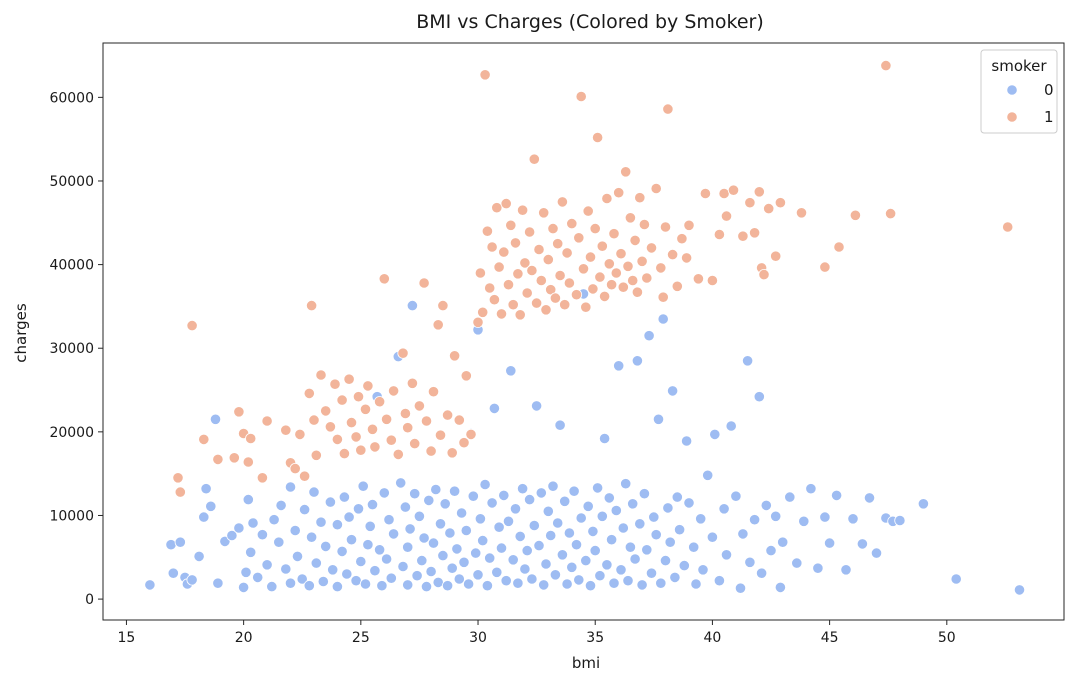  What do you see at coordinates (76, 349) in the screenshot?
I see `y-axis-ticks: 0 10000 20000 30000 40000 50000 60000` at bounding box center [76, 349].